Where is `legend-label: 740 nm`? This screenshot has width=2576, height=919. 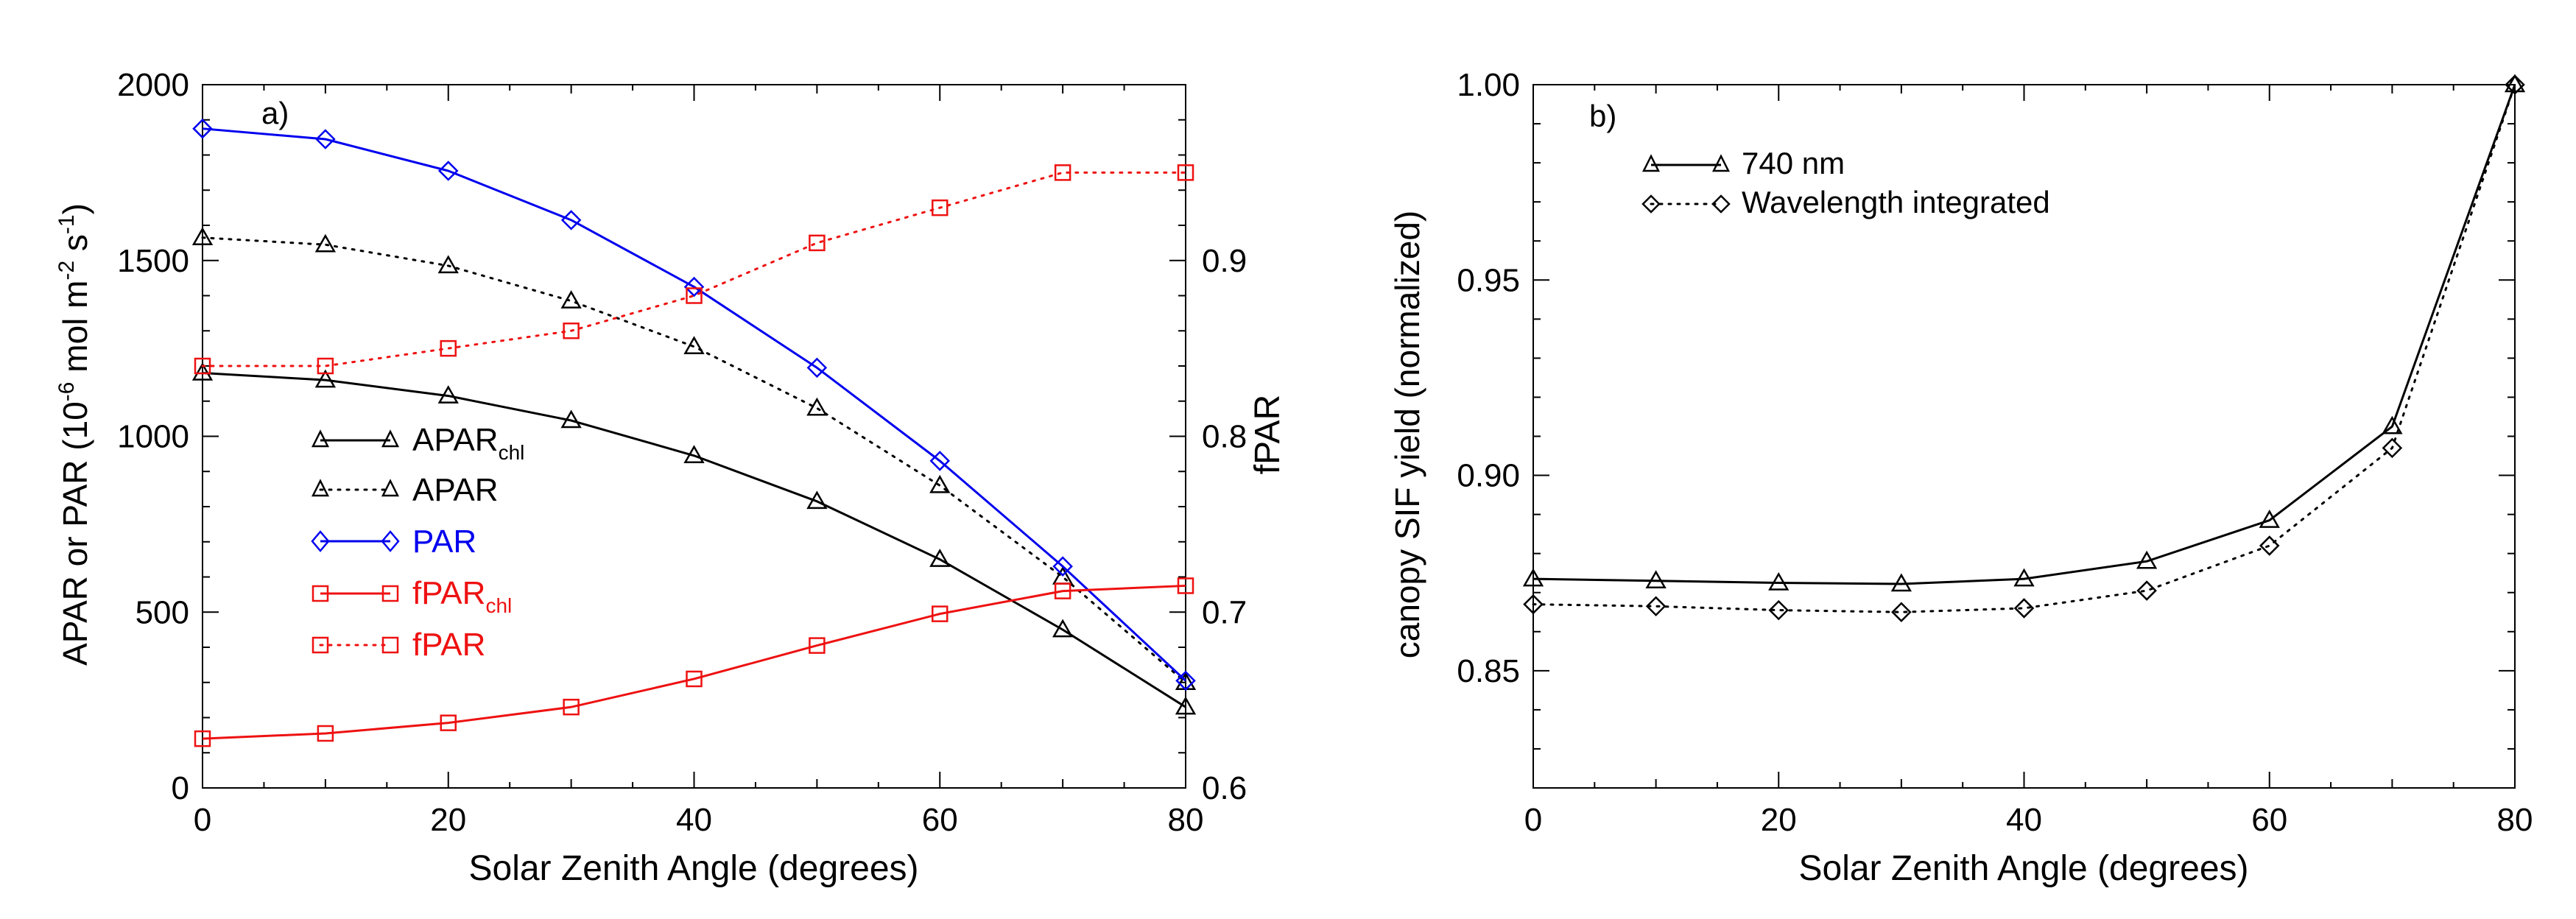 legend-label: 740 nm is located at coordinates (1793, 163).